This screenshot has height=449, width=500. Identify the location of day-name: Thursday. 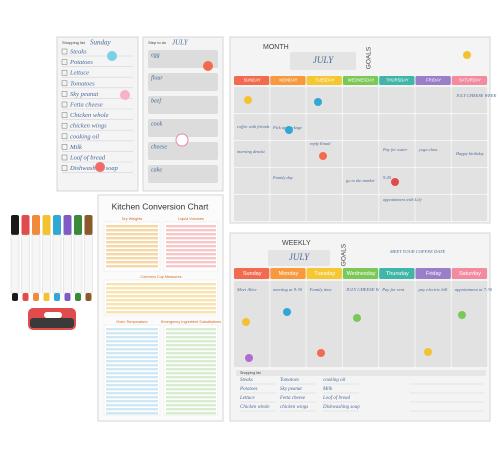
(397, 274).